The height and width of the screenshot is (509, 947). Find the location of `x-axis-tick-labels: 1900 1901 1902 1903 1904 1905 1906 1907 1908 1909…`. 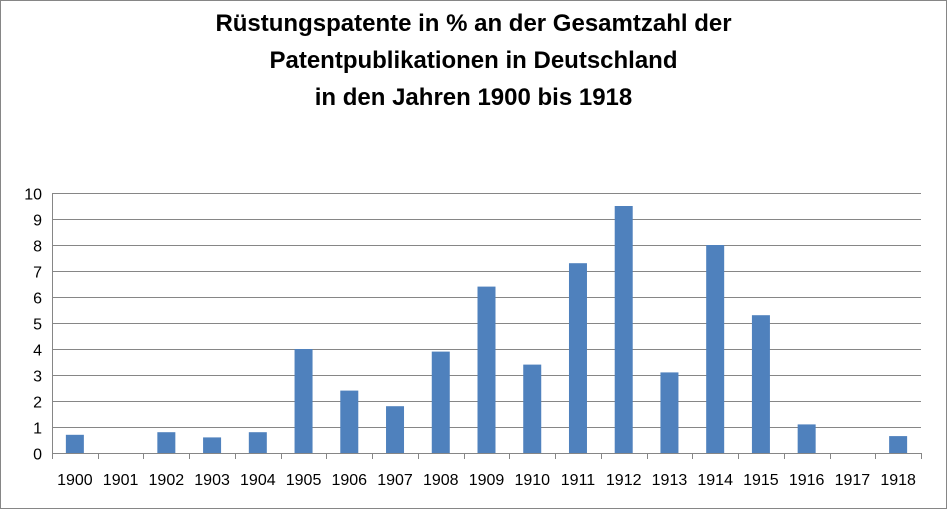

x-axis-tick-labels: 1900 1901 1902 1903 1904 1905 1906 1907 1908 1909… is located at coordinates (486, 480).